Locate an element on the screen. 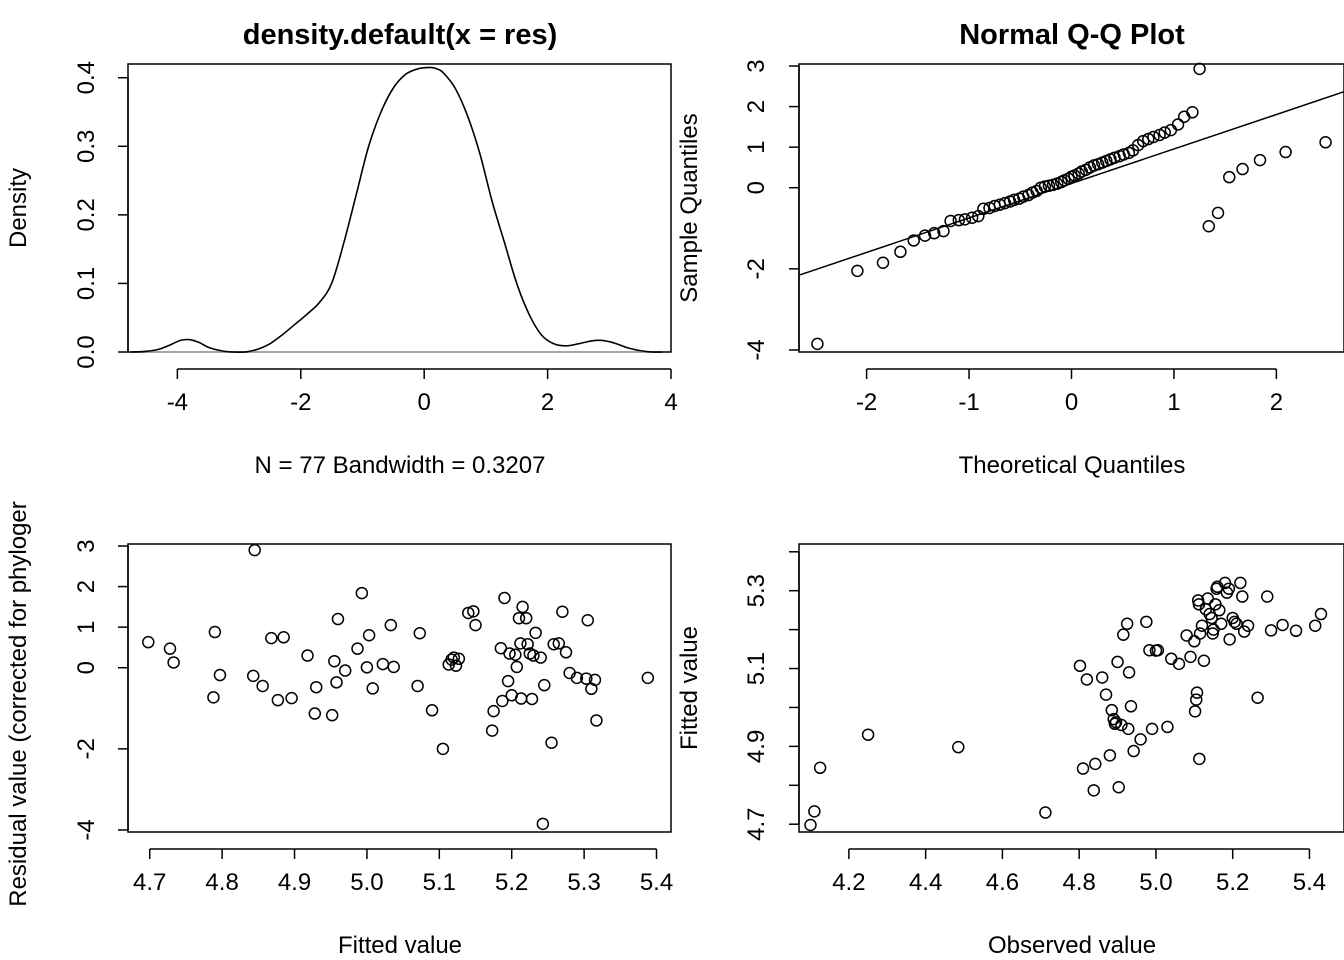 Image resolution: width=1344 pixels, height=960 pixels. obsfit-y-tick-label: 5.1 is located at coordinates (756, 668).